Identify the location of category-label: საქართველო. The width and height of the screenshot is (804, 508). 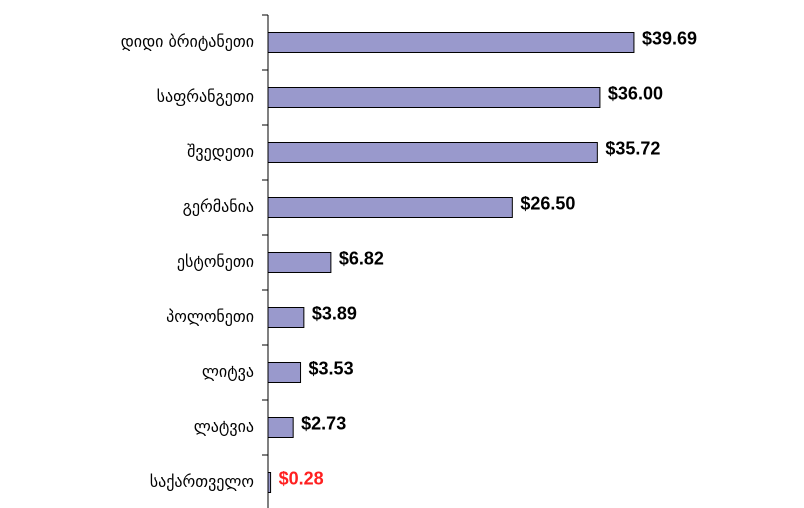
(202, 481).